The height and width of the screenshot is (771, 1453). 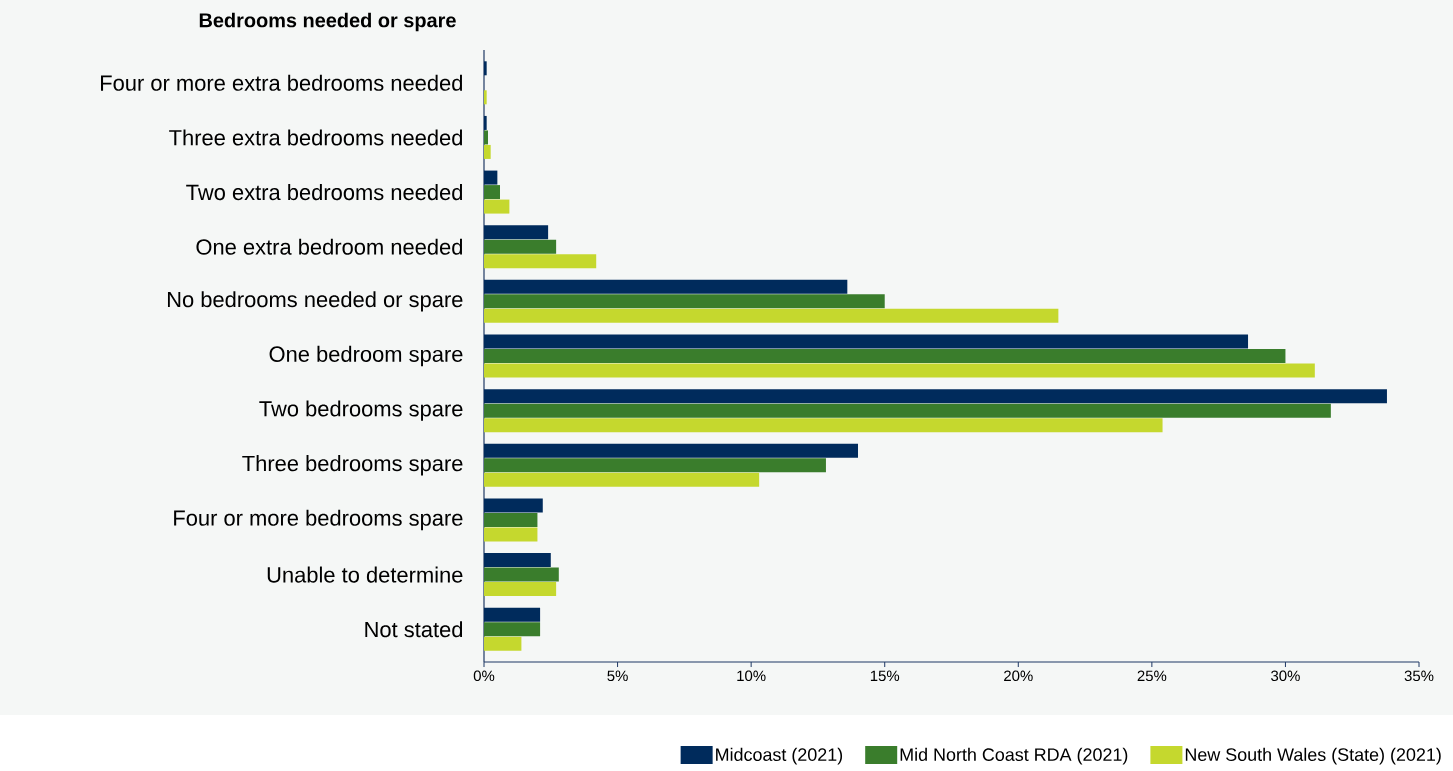 I want to click on y-tick-label: Three extra bedrooms needed, so click(x=316, y=137).